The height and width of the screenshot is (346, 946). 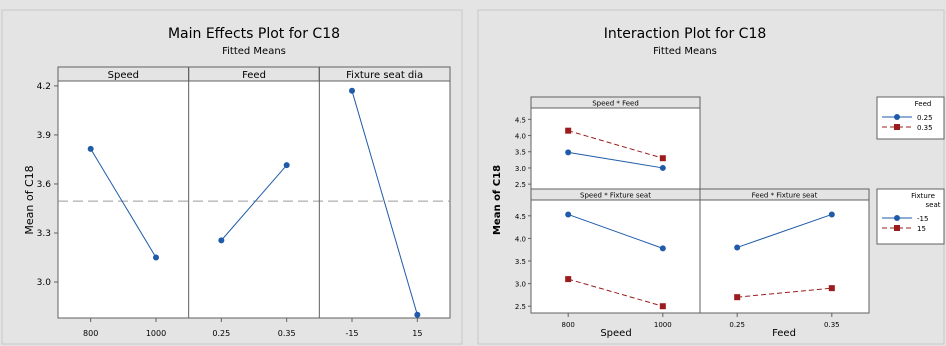 I want to click on main-effects-ytick-label: 3.0, so click(x=44, y=283).